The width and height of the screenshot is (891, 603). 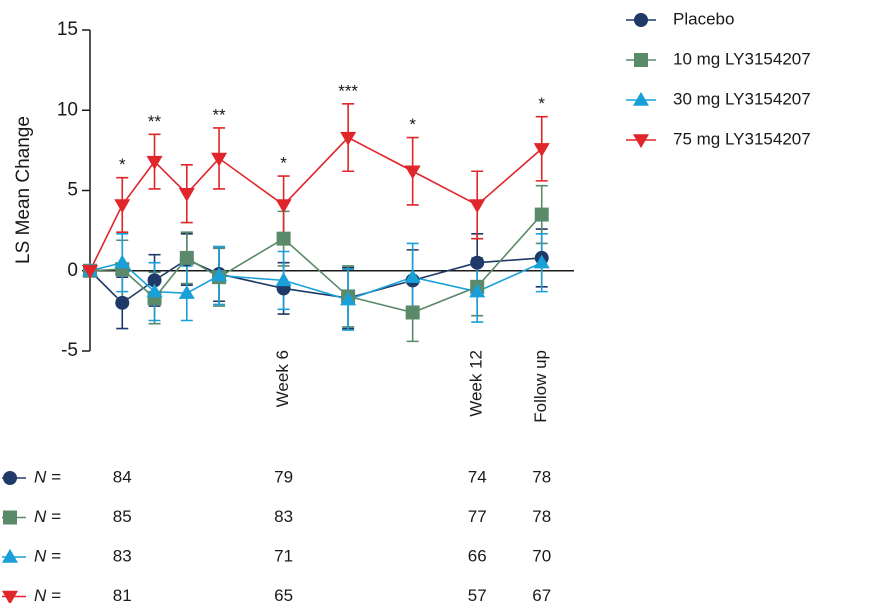 What do you see at coordinates (23, 190) in the screenshot?
I see `y-axis-label: LS Mean Change` at bounding box center [23, 190].